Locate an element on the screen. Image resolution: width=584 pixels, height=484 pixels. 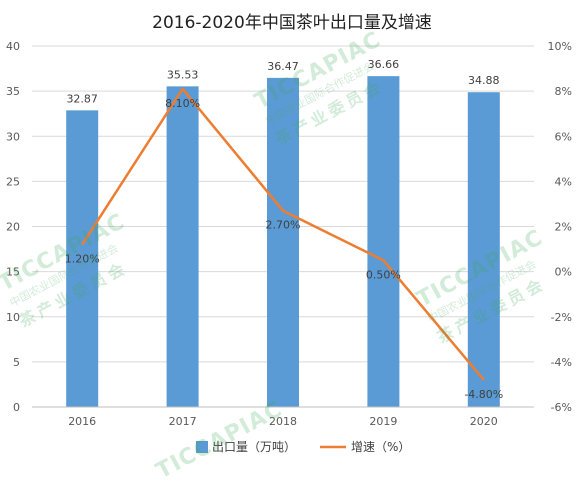
chart-title: 2016-2020年中国茶叶出口量及增速 is located at coordinates (292, 23).